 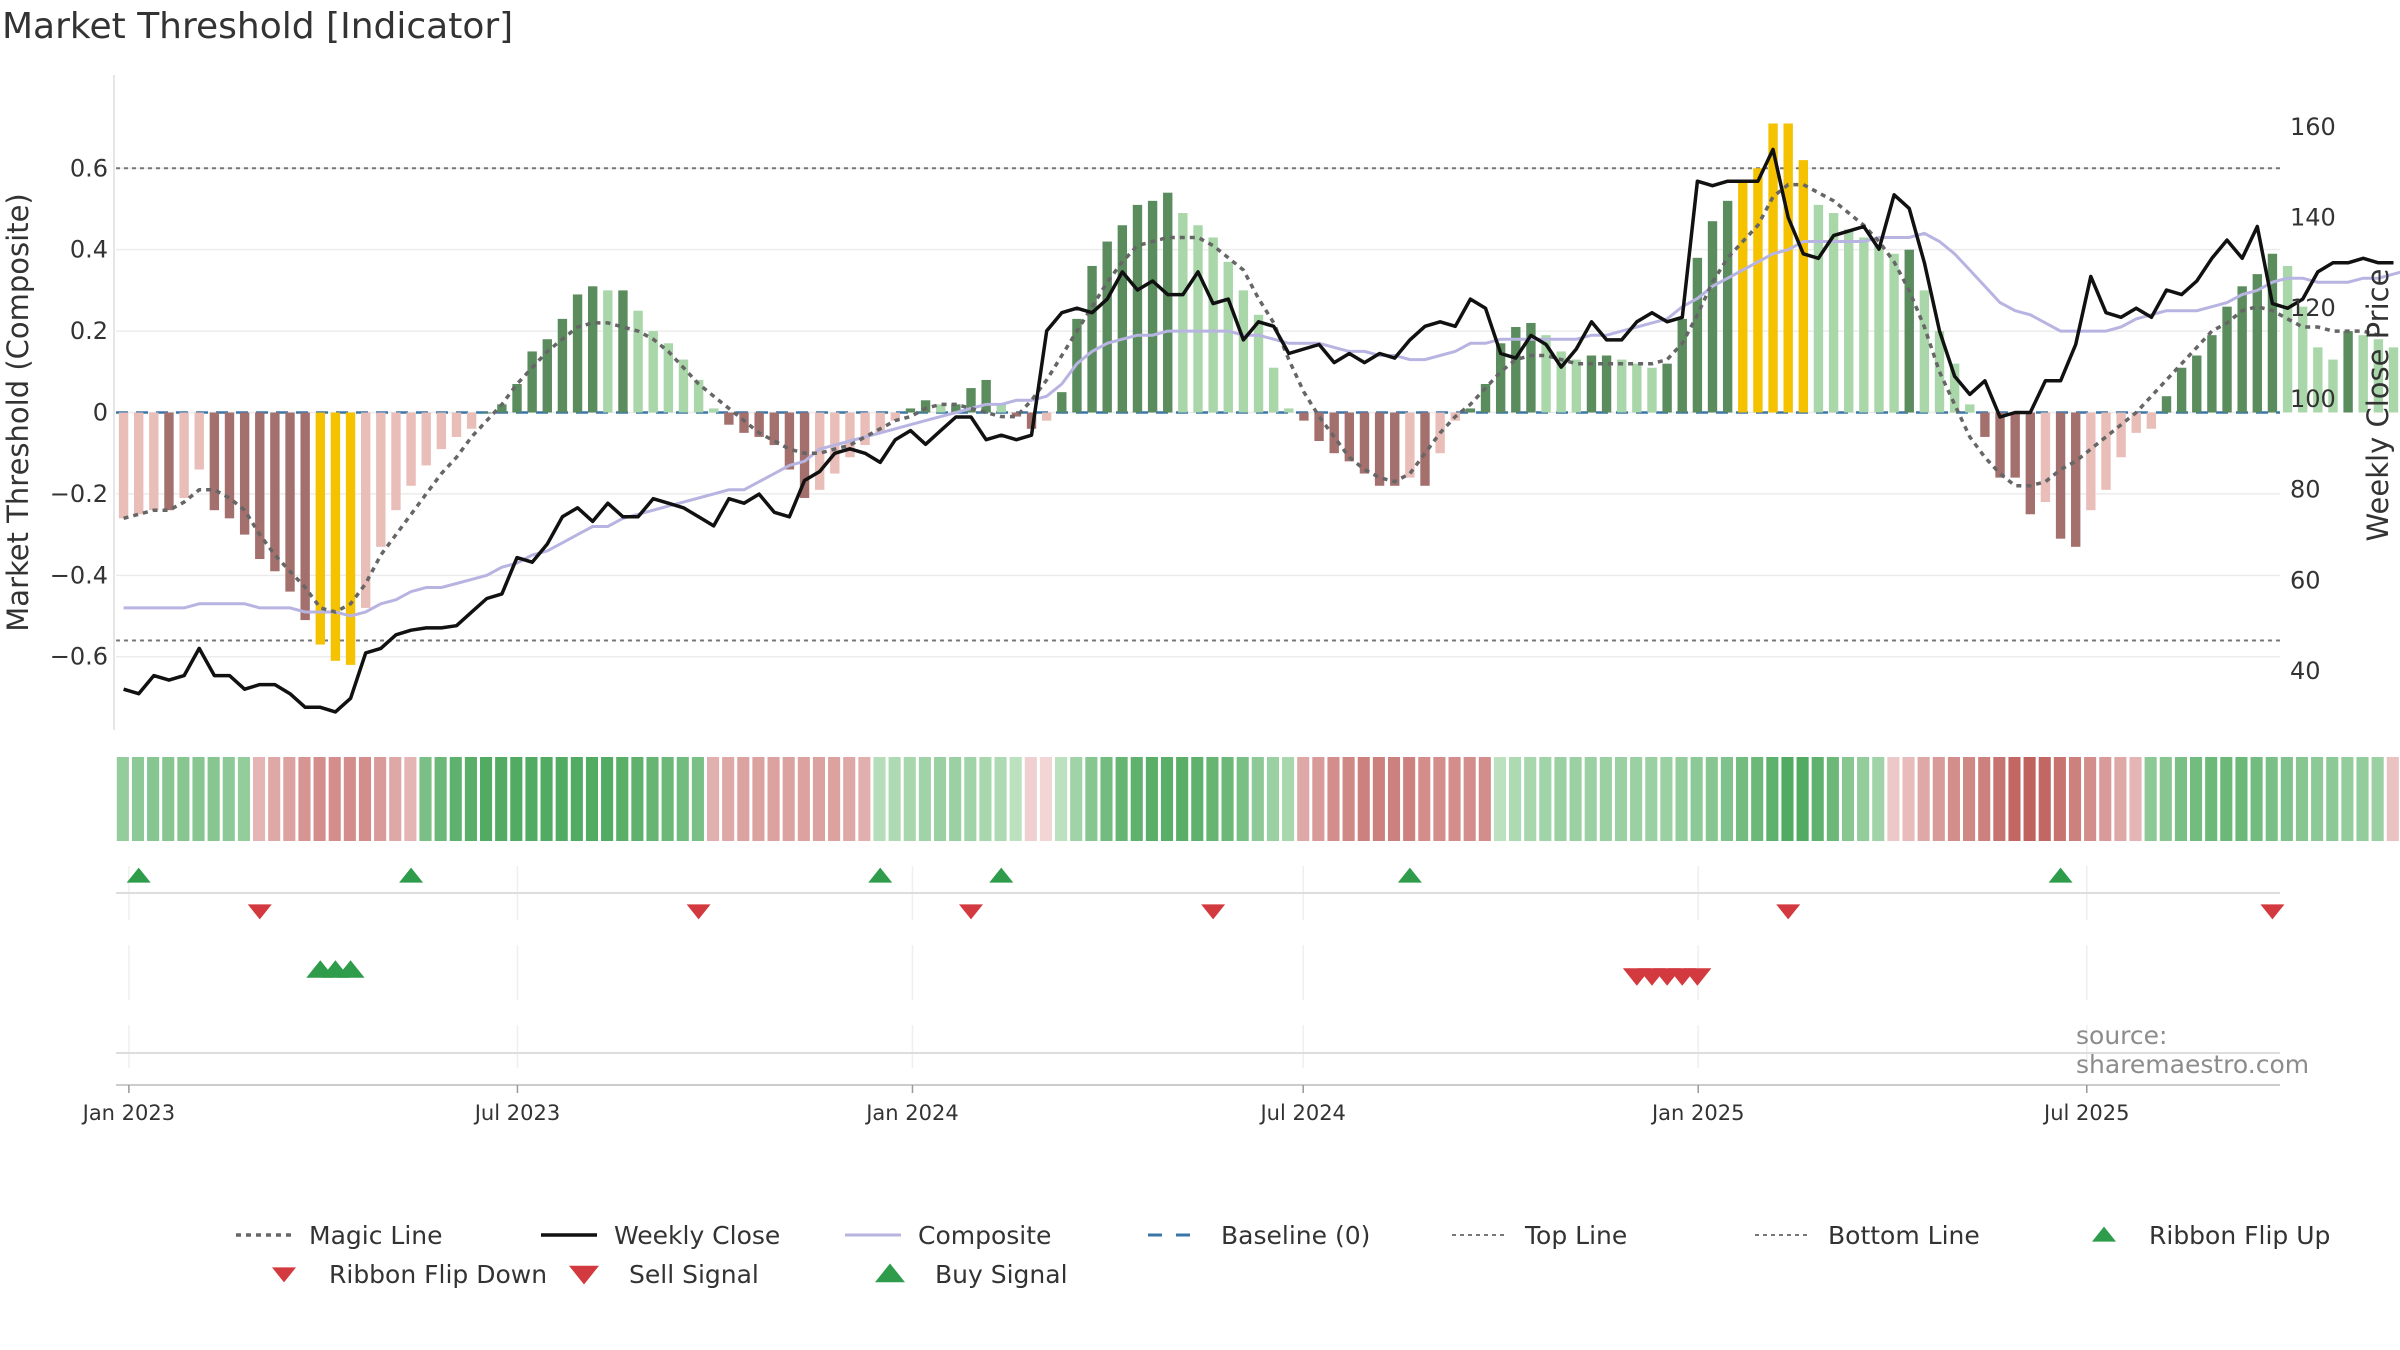 I want to click on source-label: source: sharemaestro.com, so click(x=2193, y=1050).